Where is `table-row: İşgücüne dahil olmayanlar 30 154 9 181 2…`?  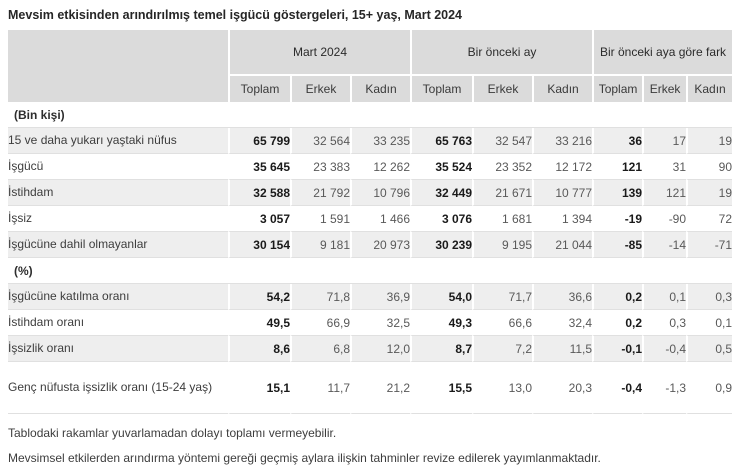 table-row: İşgücüne dahil olmayanlar 30 154 9 181 2… is located at coordinates (370, 245).